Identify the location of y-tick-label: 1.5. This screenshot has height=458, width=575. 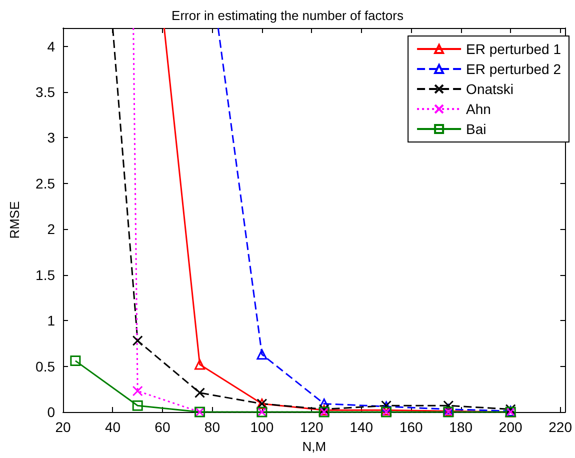
(46, 274).